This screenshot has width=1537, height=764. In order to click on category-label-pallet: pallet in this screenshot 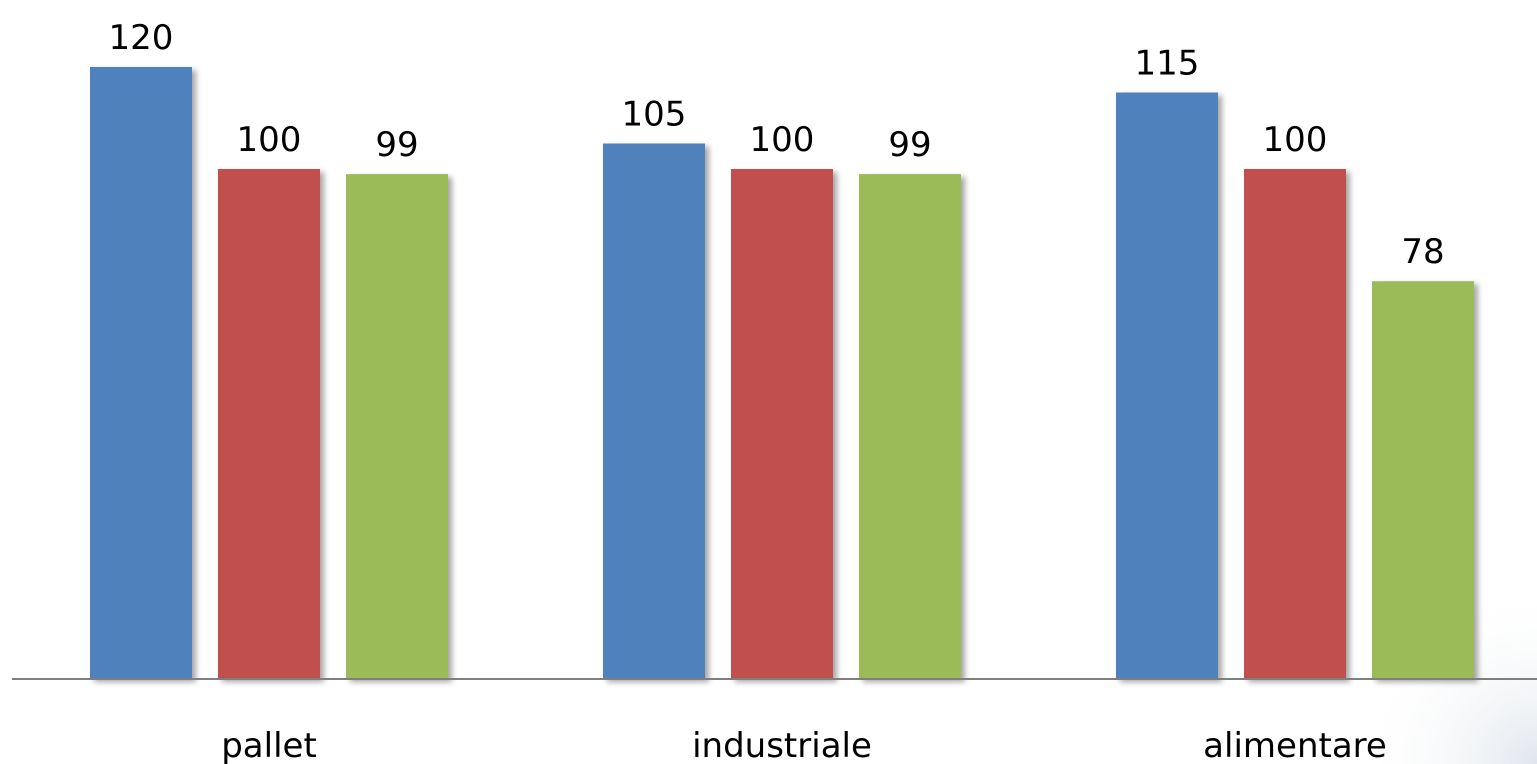, I will do `click(269, 745)`.